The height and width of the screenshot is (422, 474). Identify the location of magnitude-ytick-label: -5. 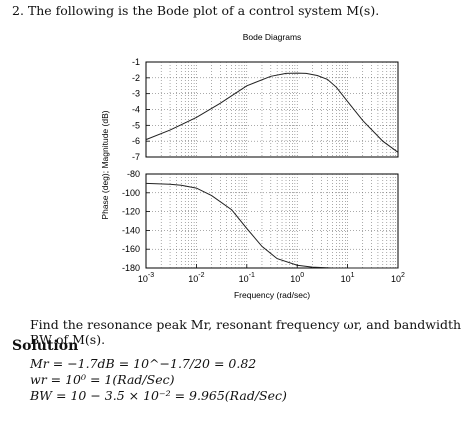
(136, 125).